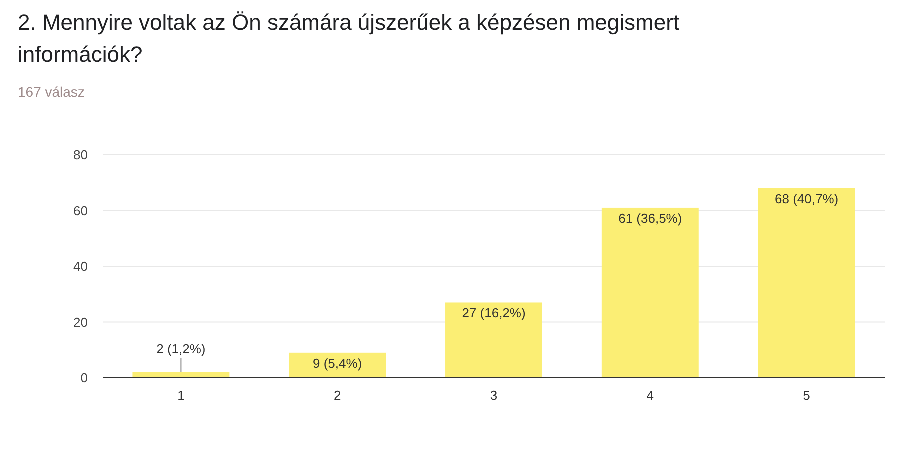 This screenshot has height=450, width=900. I want to click on x-tick-label: 3, so click(494, 395).